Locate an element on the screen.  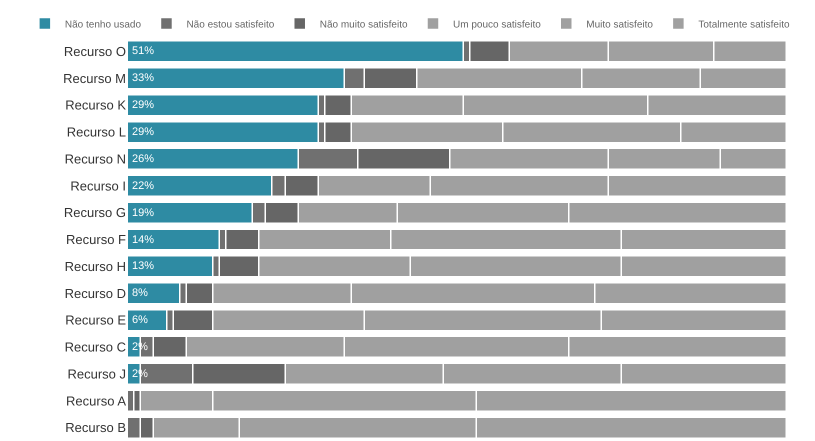
y-tick-label: Recurso I is located at coordinates (98, 186).